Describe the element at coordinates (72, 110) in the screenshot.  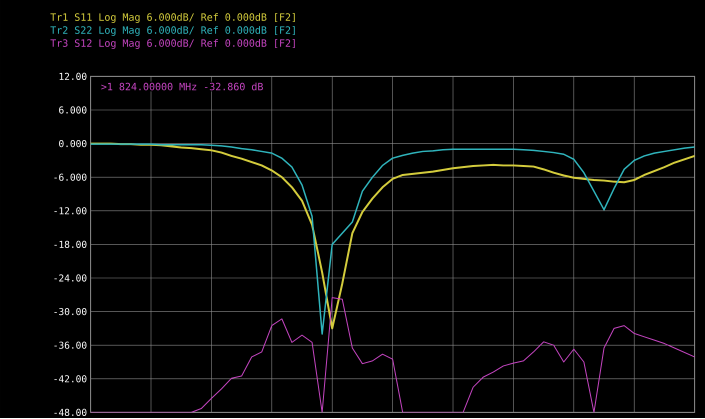
I see `y-tick-label: 6.000` at that location.